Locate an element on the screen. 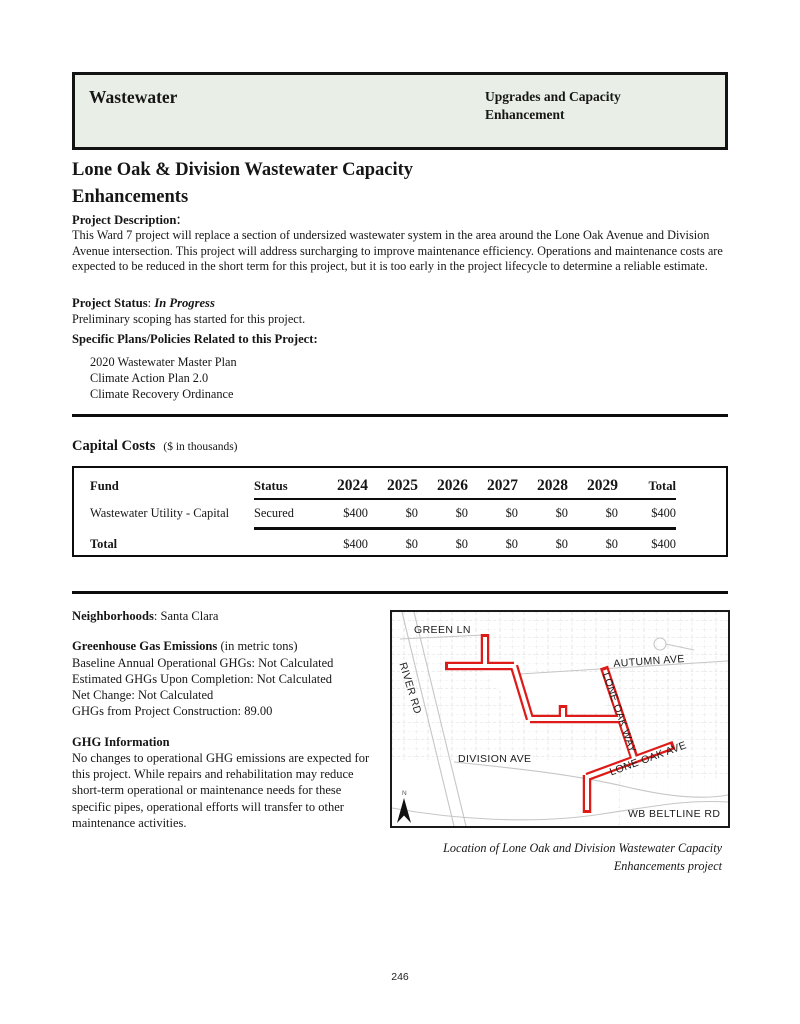  capital-costs-heading: Capital Costs ($ in thousands) is located at coordinates (155, 446).